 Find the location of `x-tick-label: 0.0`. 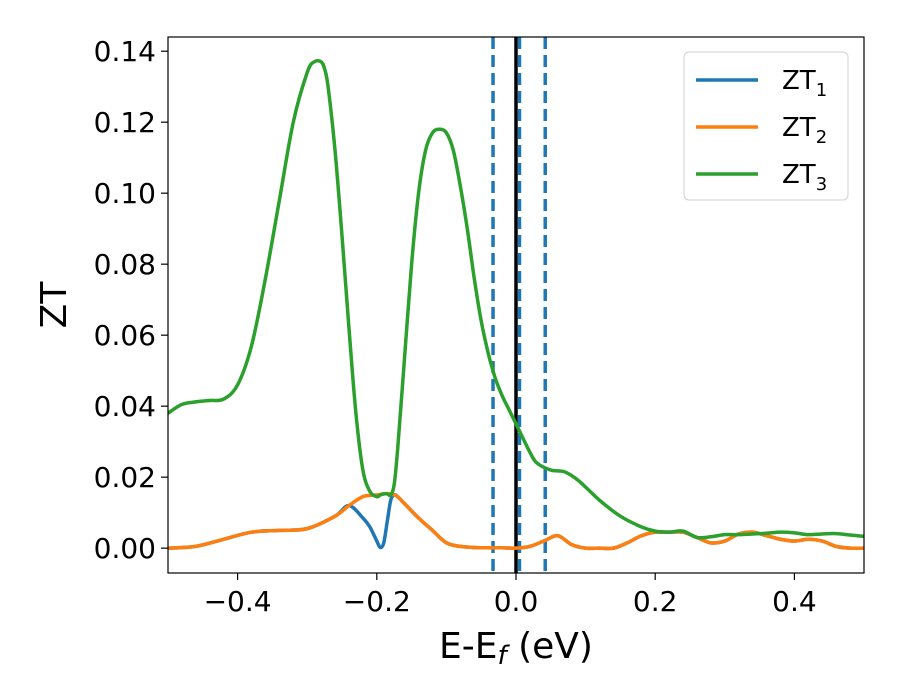

x-tick-label: 0.0 is located at coordinates (516, 601).